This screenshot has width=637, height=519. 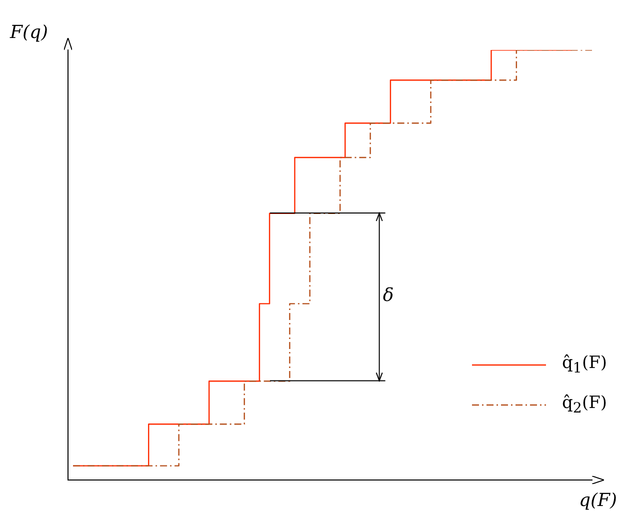 I want to click on annotation: δ, so click(x=388, y=295).